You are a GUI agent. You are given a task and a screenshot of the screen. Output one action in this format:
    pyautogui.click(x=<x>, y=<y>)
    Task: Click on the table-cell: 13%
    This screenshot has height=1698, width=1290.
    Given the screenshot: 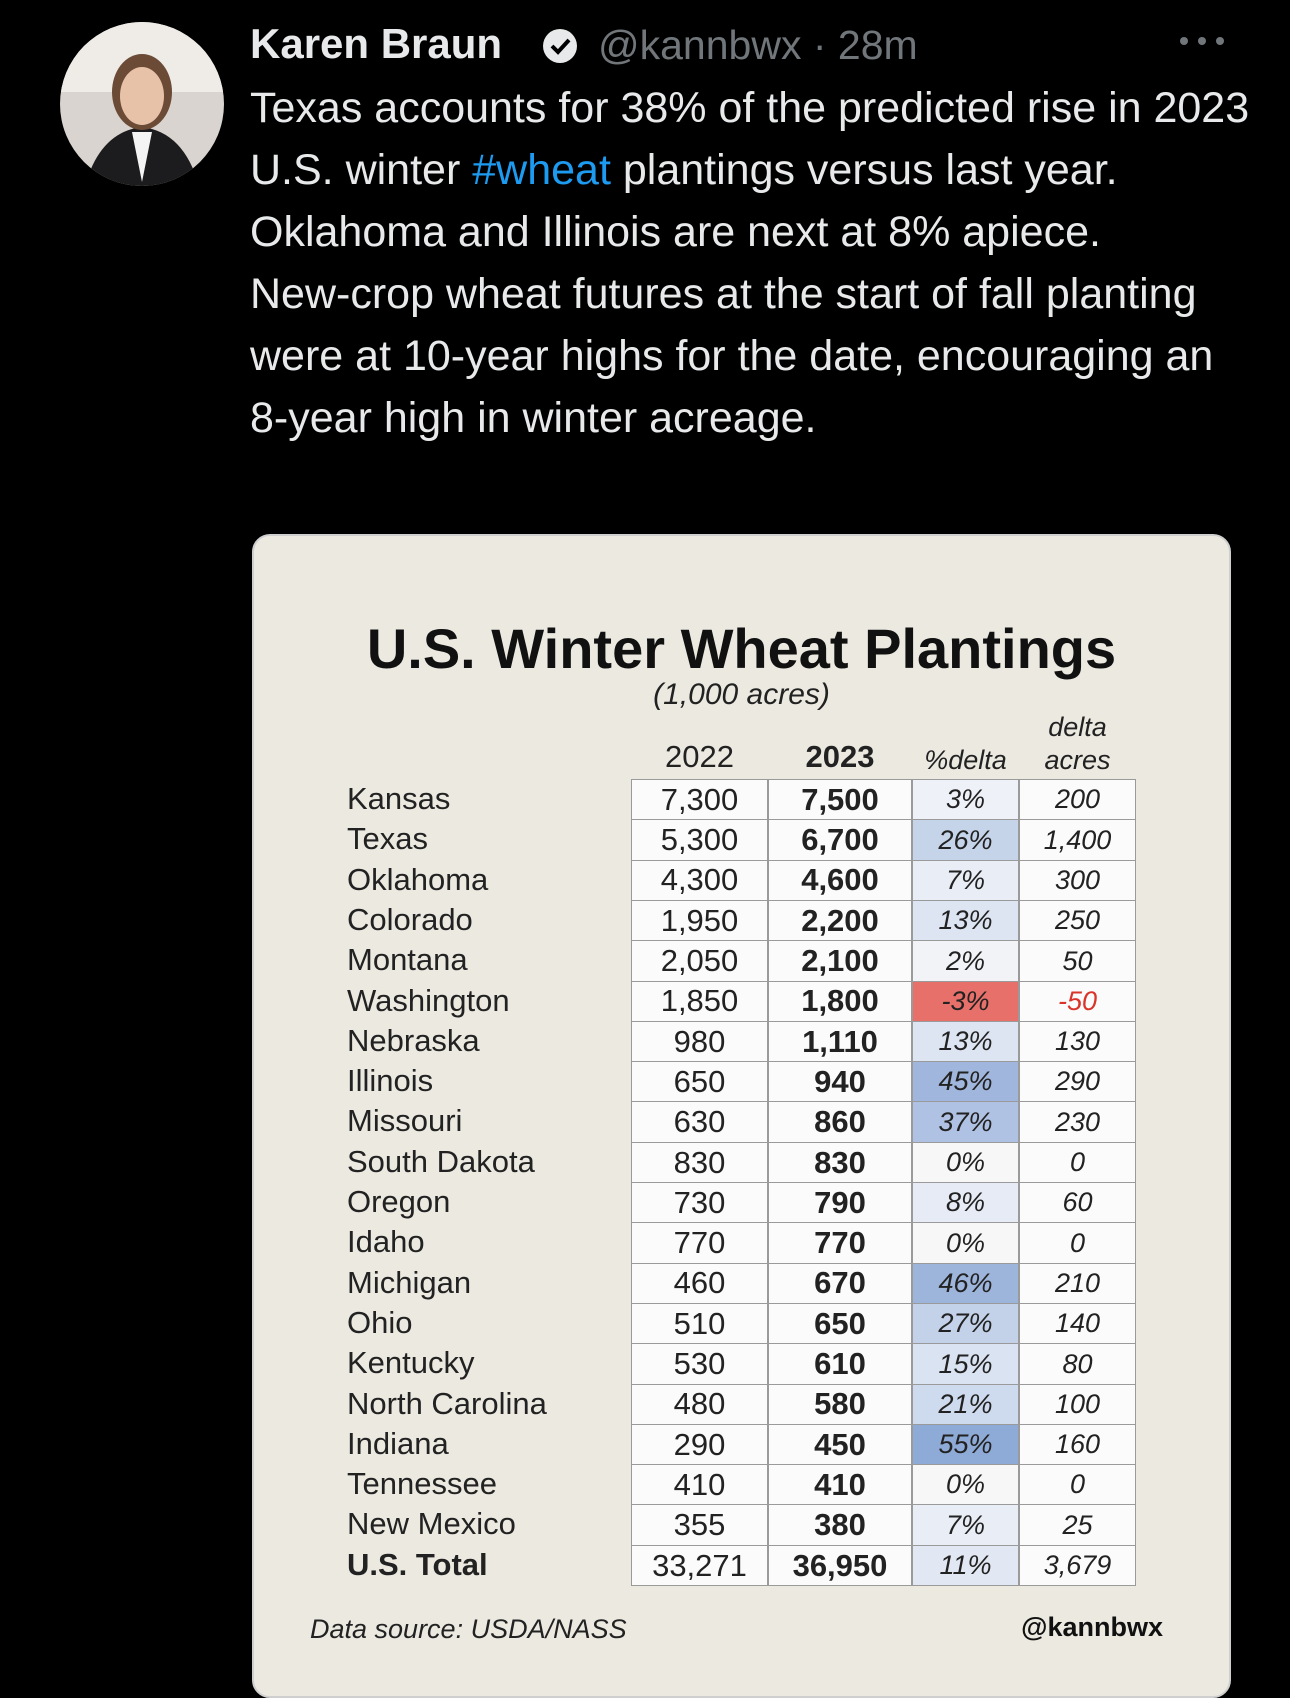 What is the action you would take?
    pyautogui.click(x=965, y=920)
    